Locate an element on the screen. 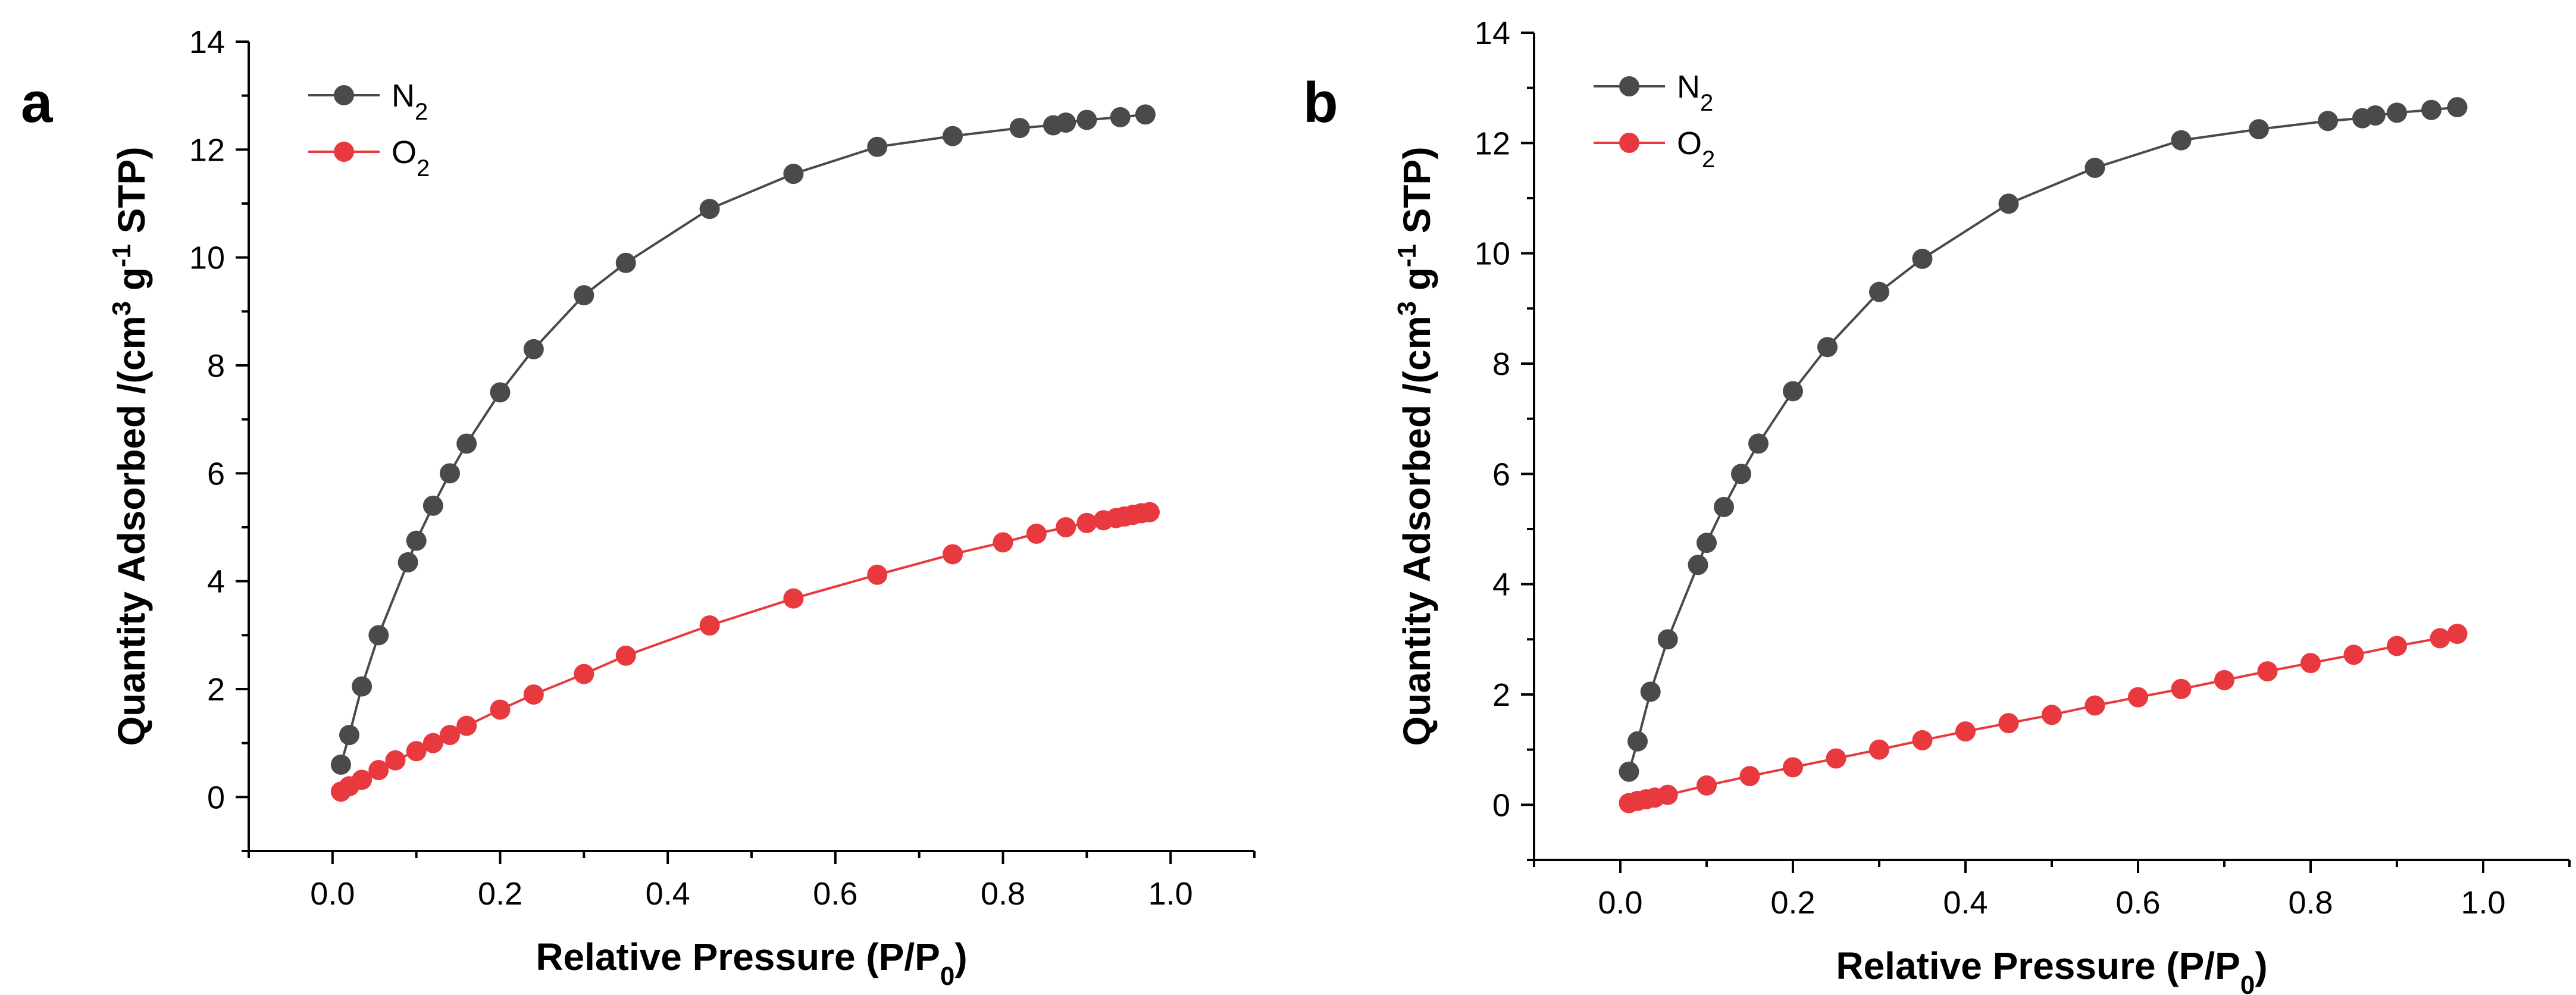  series-line is located at coordinates (745, 652).